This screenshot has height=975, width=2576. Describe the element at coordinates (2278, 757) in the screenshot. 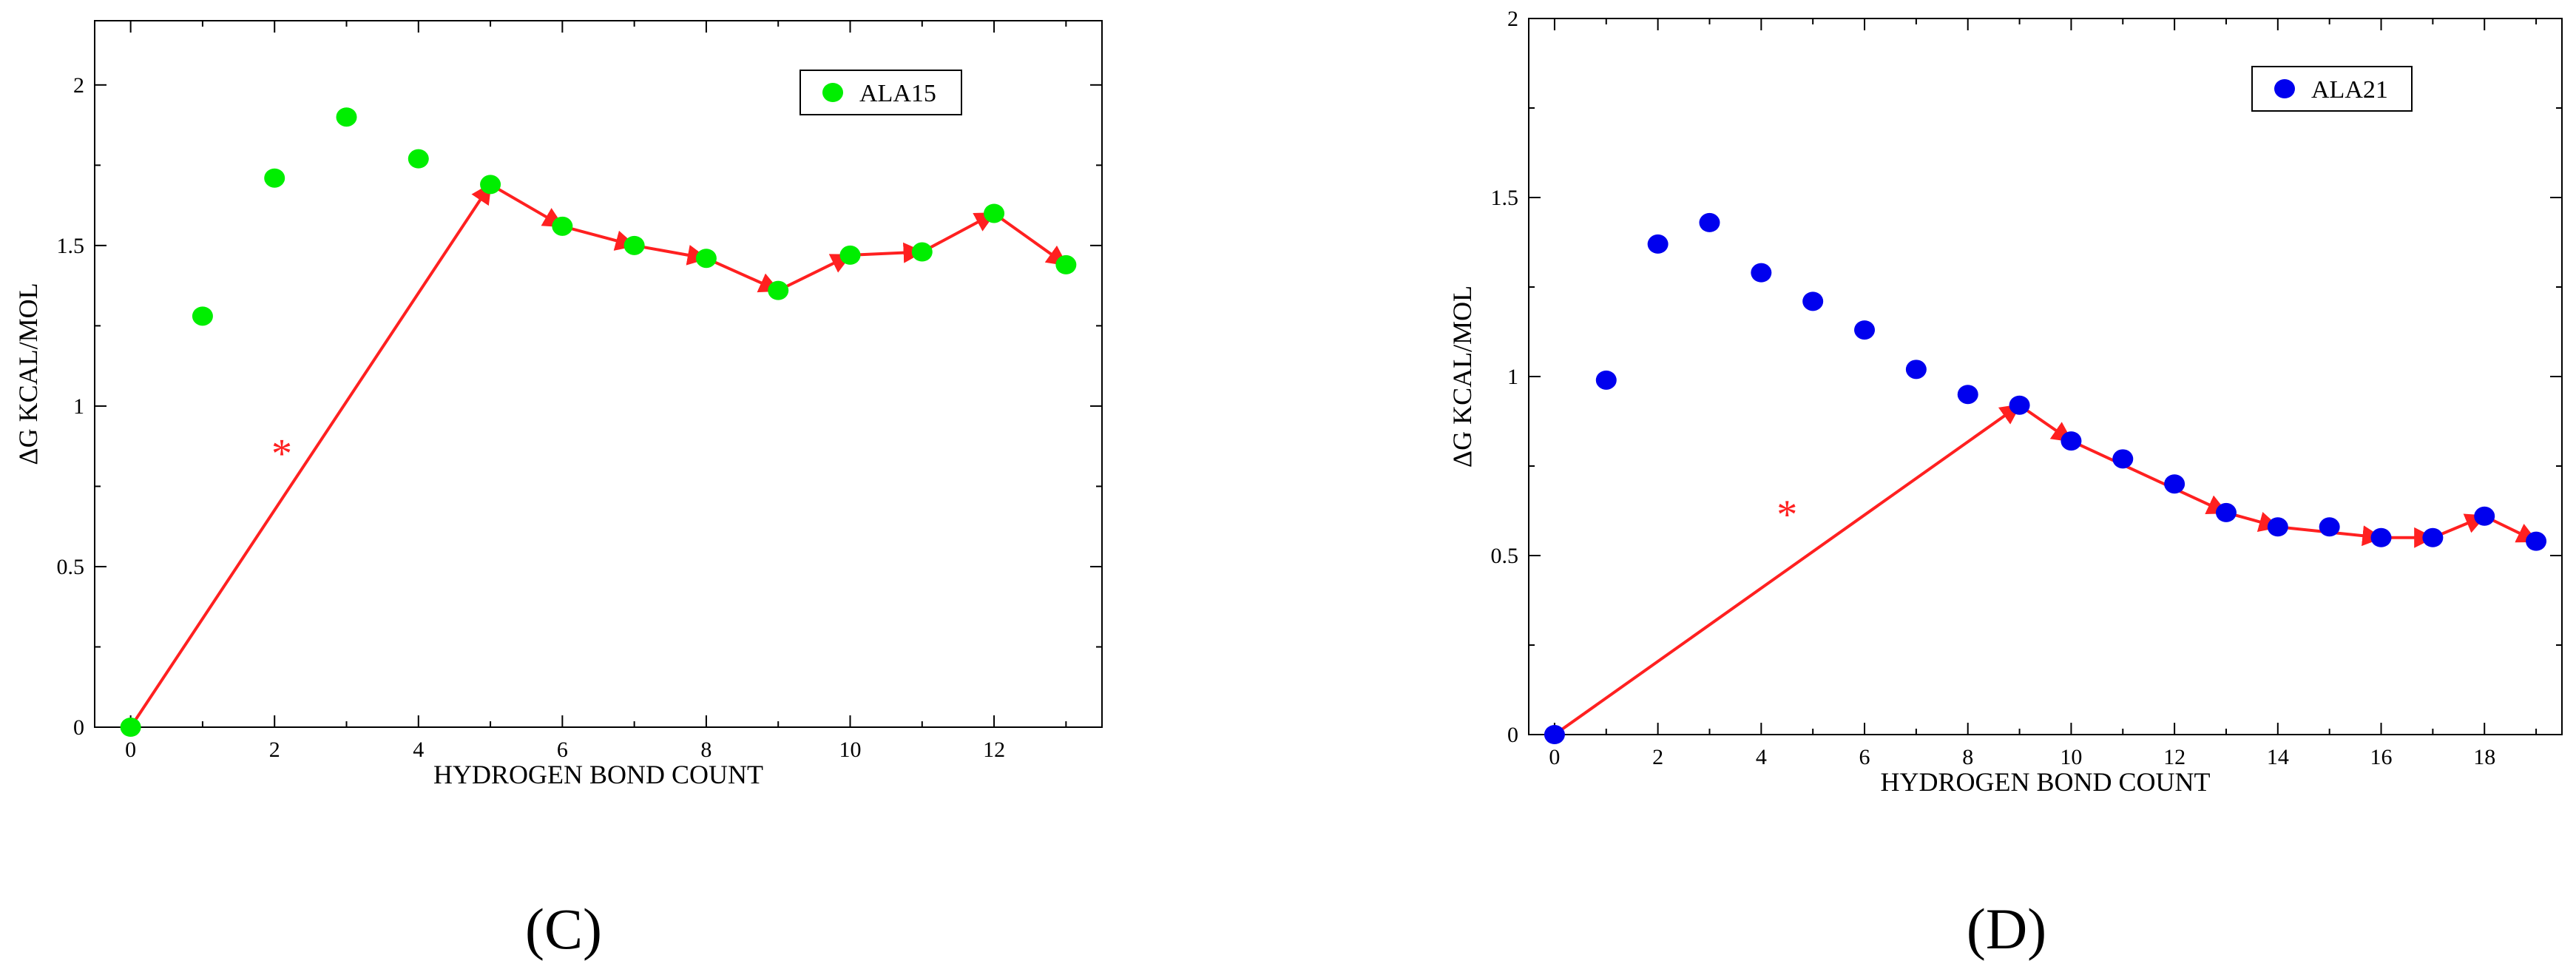

I see `x-tick-label: 14` at that location.